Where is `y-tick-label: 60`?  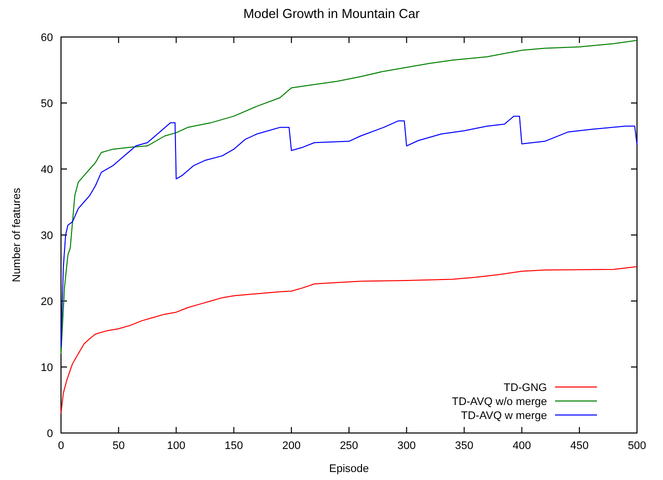 y-tick-label: 60 is located at coordinates (46, 38).